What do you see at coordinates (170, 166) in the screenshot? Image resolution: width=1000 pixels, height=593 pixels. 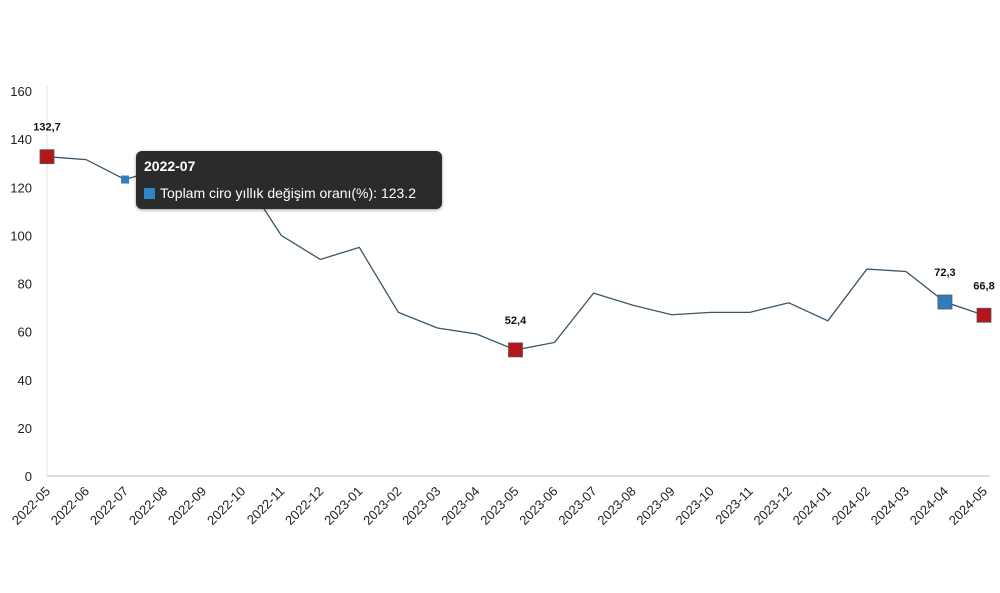 I see `tooltip-title: 2022-07` at bounding box center [170, 166].